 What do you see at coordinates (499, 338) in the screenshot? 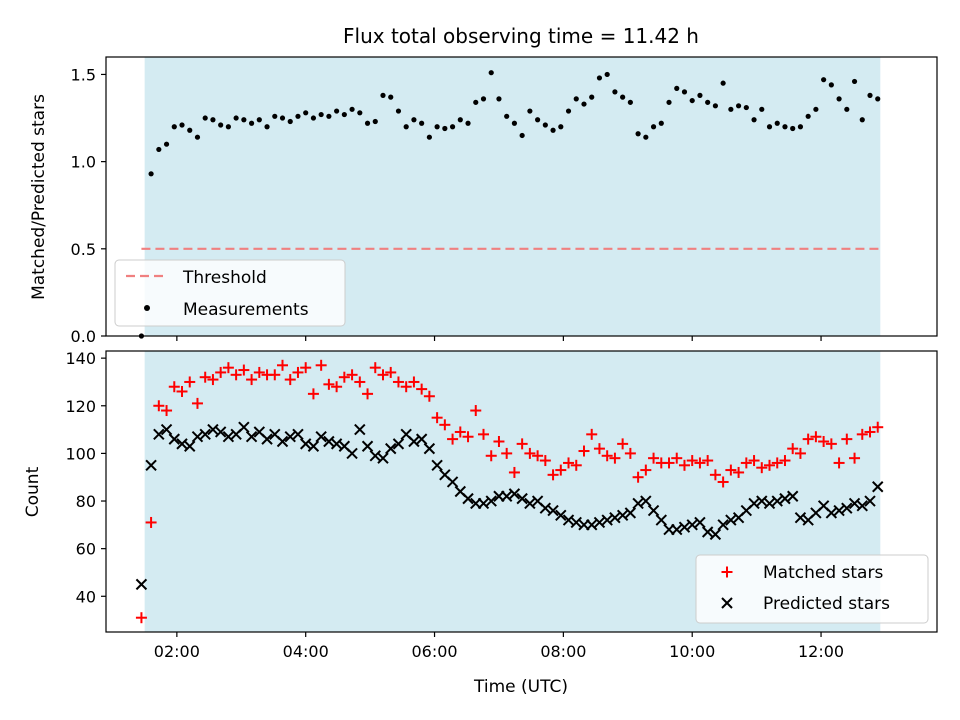
I see `top-x-ticks` at bounding box center [499, 338].